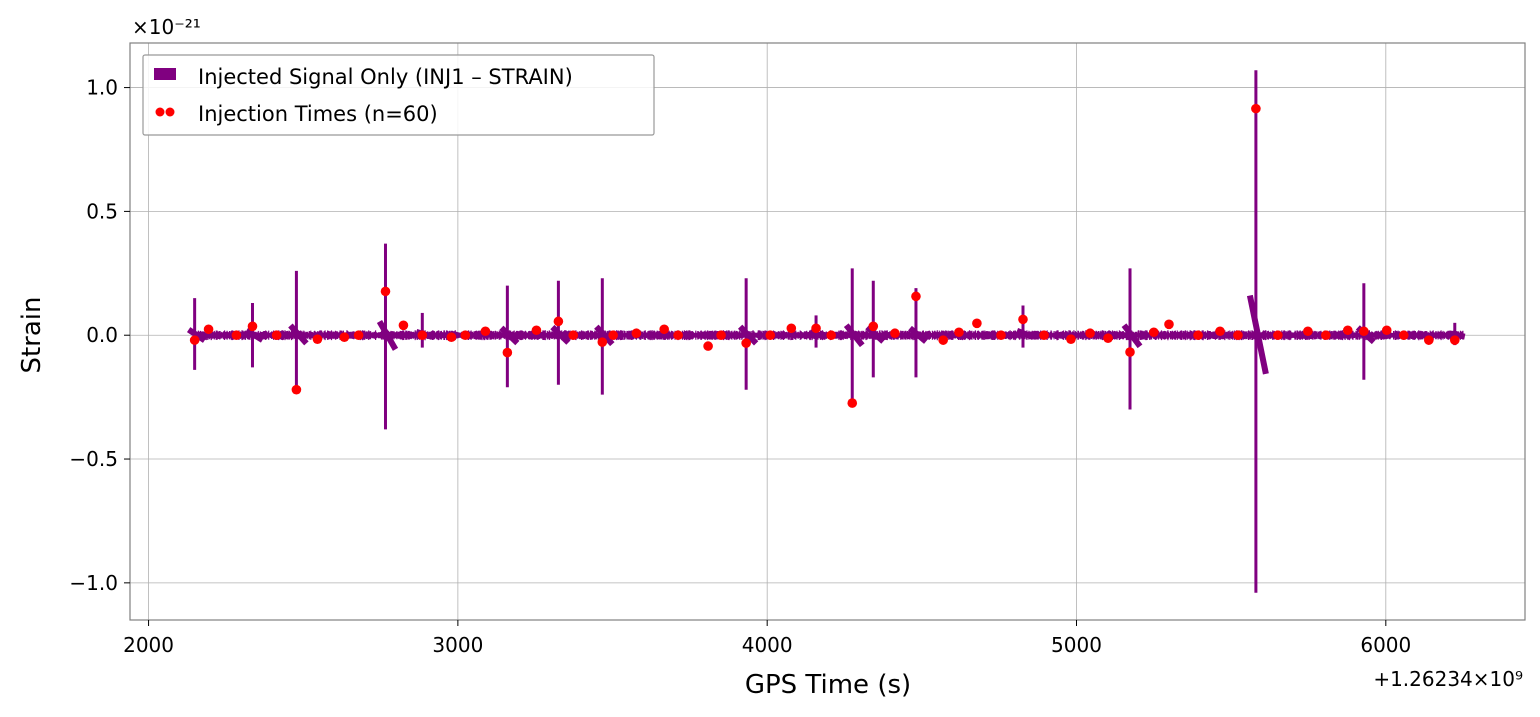  I want to click on legend-frame, so click(398, 95).